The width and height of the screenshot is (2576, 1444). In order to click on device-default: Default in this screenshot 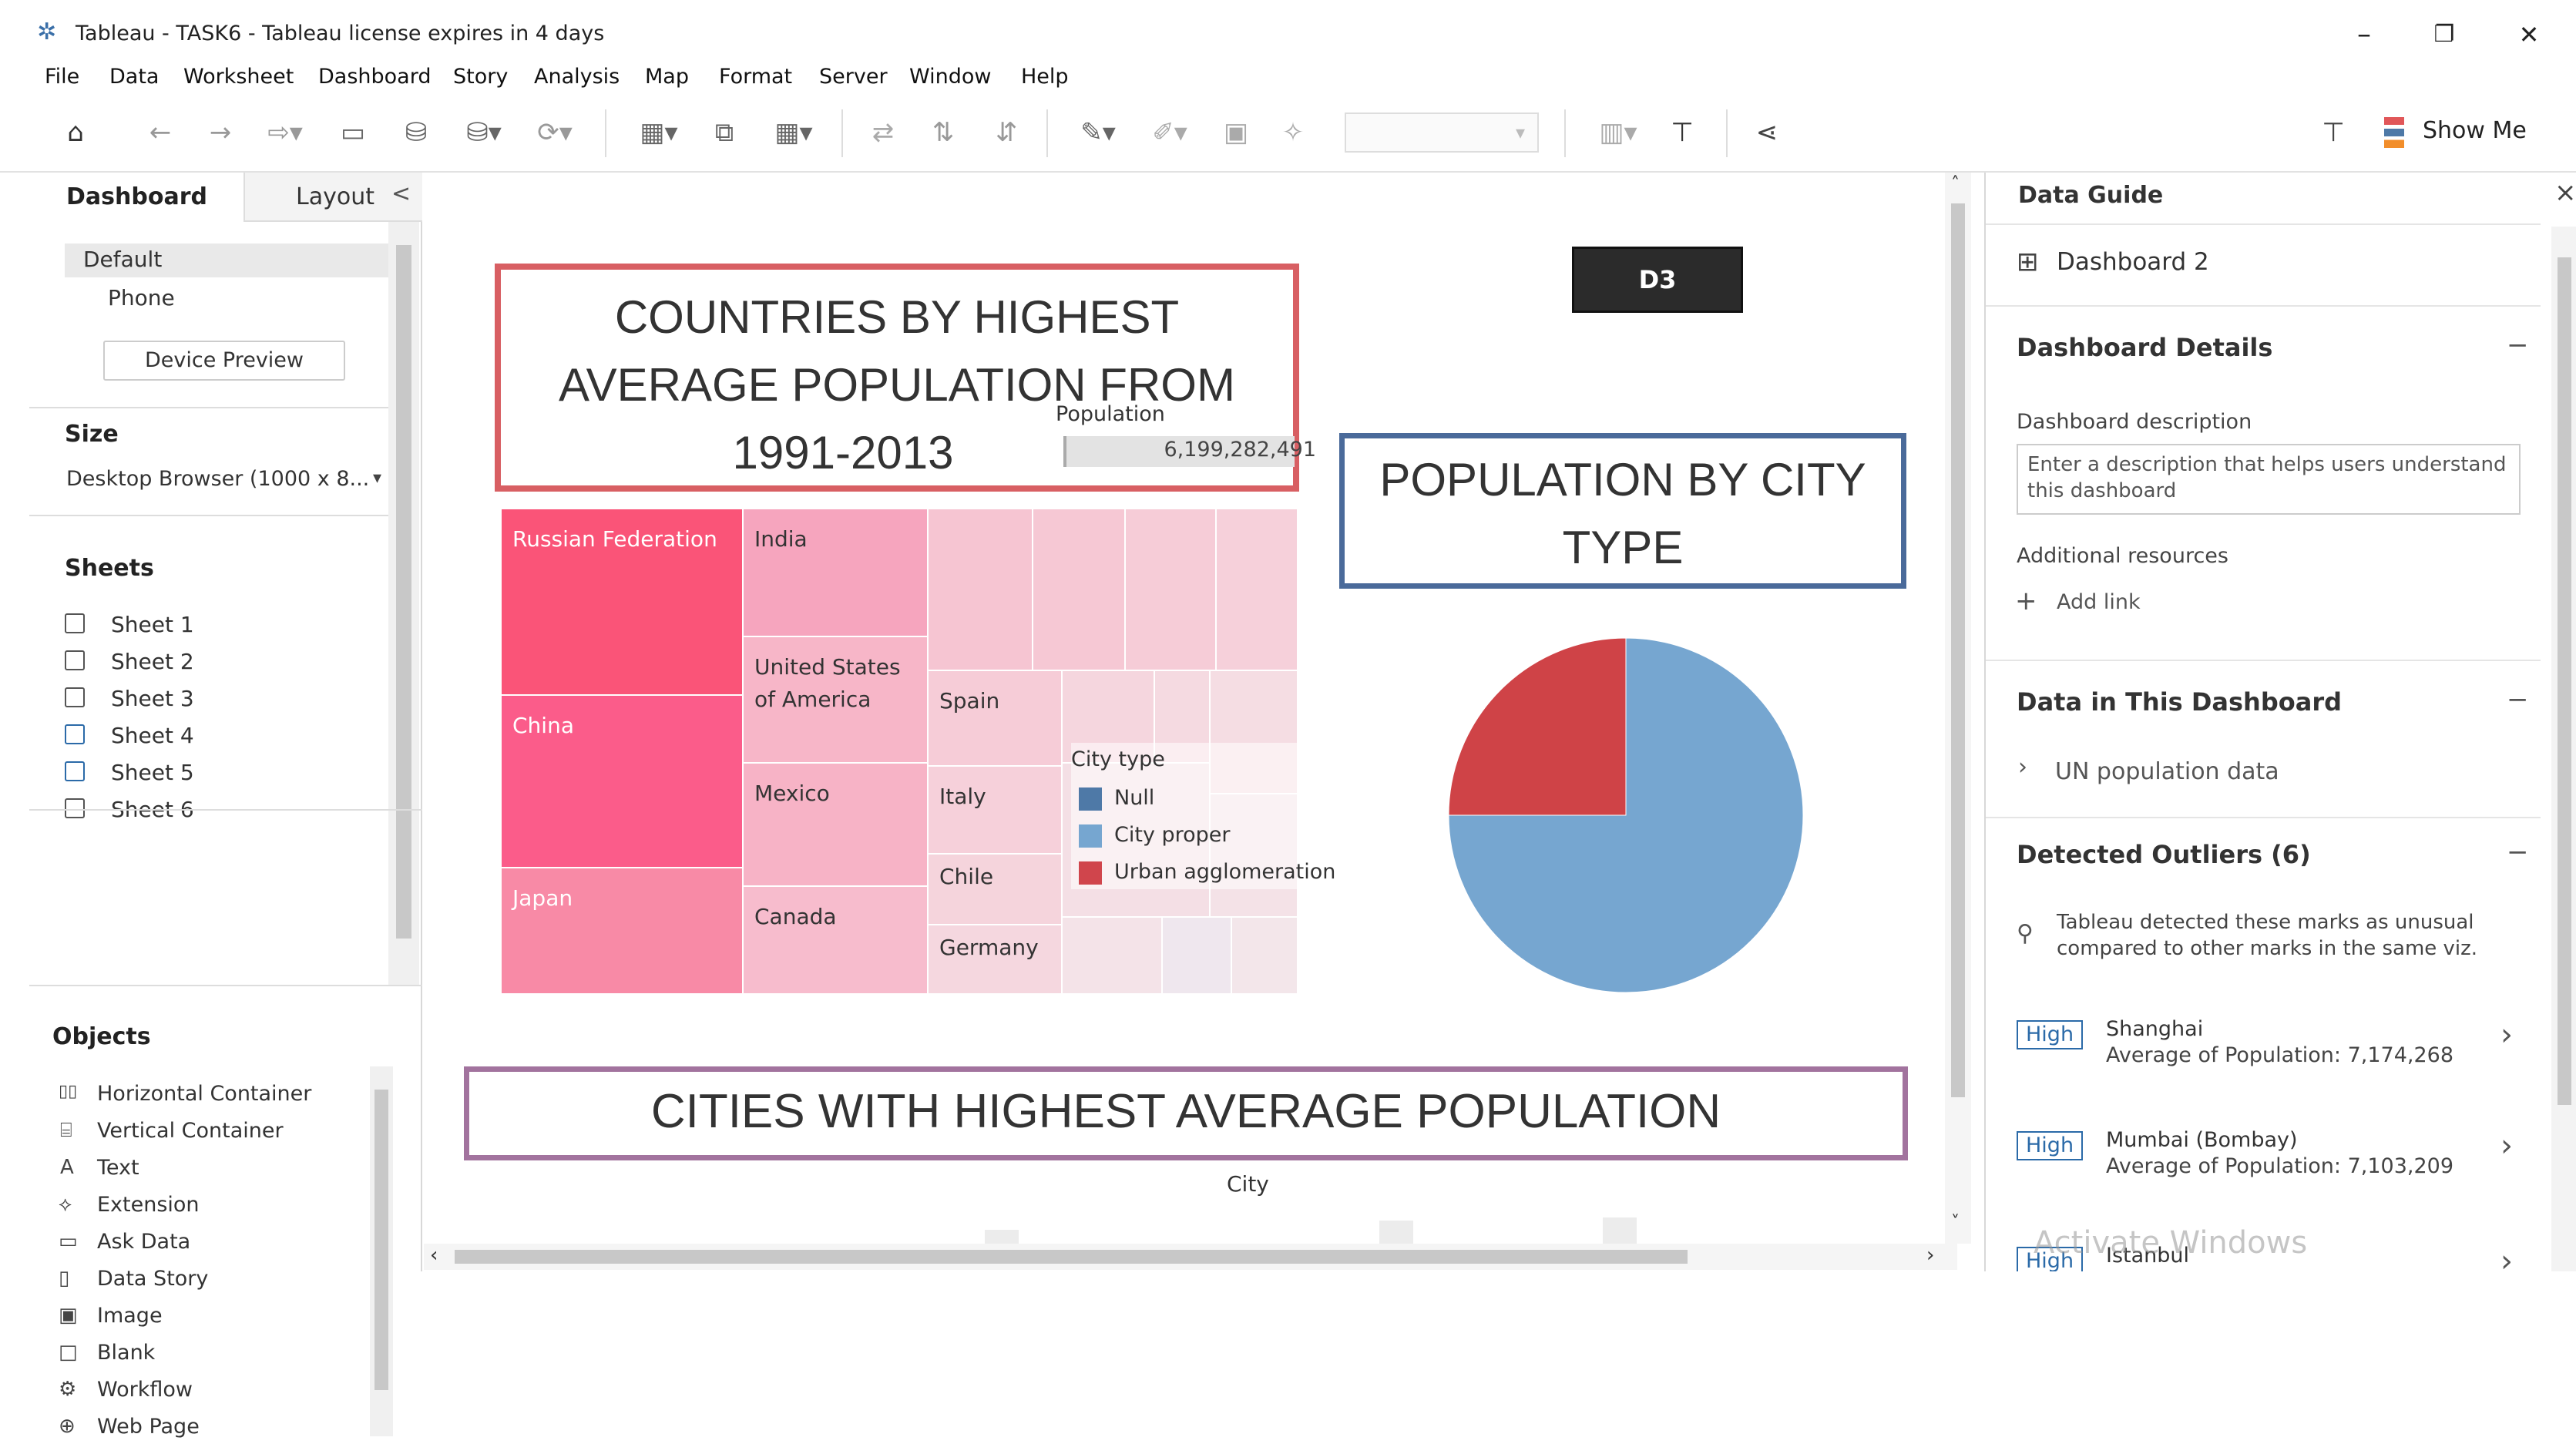, I will do `click(226, 260)`.